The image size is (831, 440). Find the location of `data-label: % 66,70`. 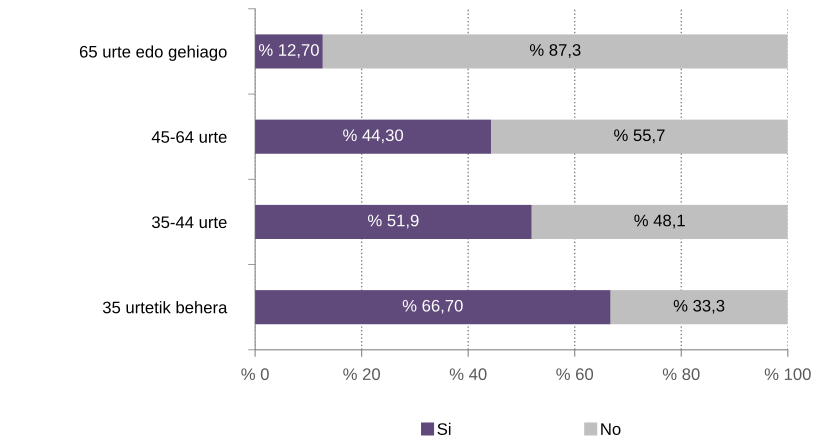

data-label: % 66,70 is located at coordinates (432, 307).